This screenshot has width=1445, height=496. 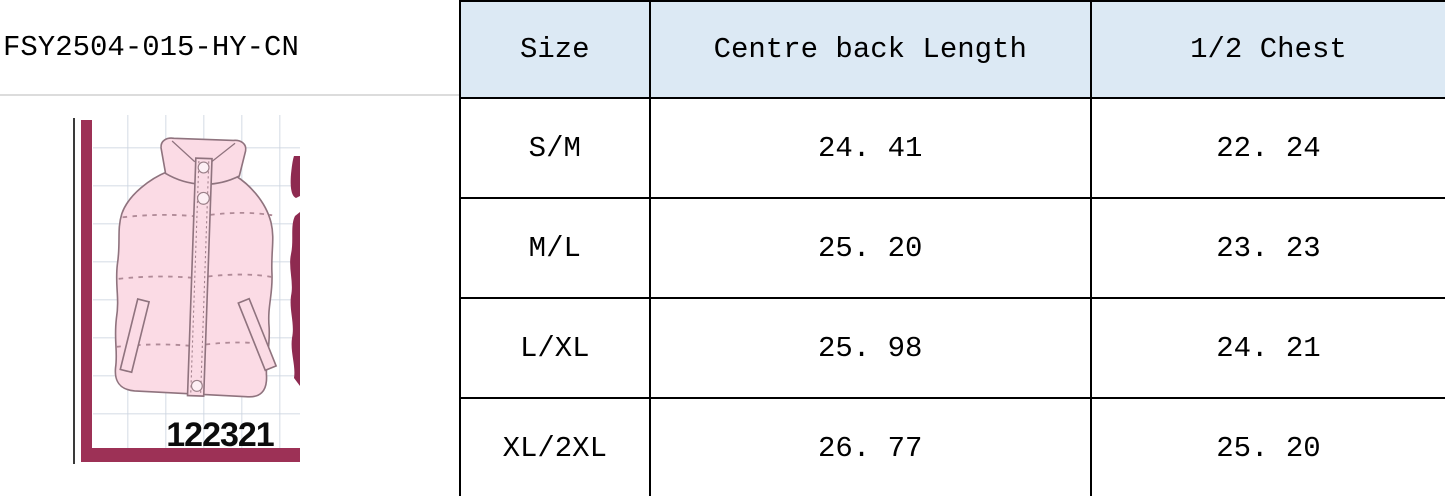 What do you see at coordinates (74, 291) in the screenshot?
I see `photo-edge-line` at bounding box center [74, 291].